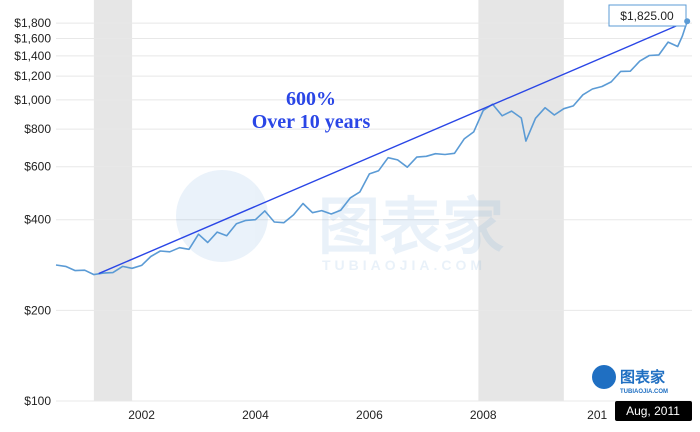  I want to click on tooltip-text: Aug, 2011, so click(653, 411).